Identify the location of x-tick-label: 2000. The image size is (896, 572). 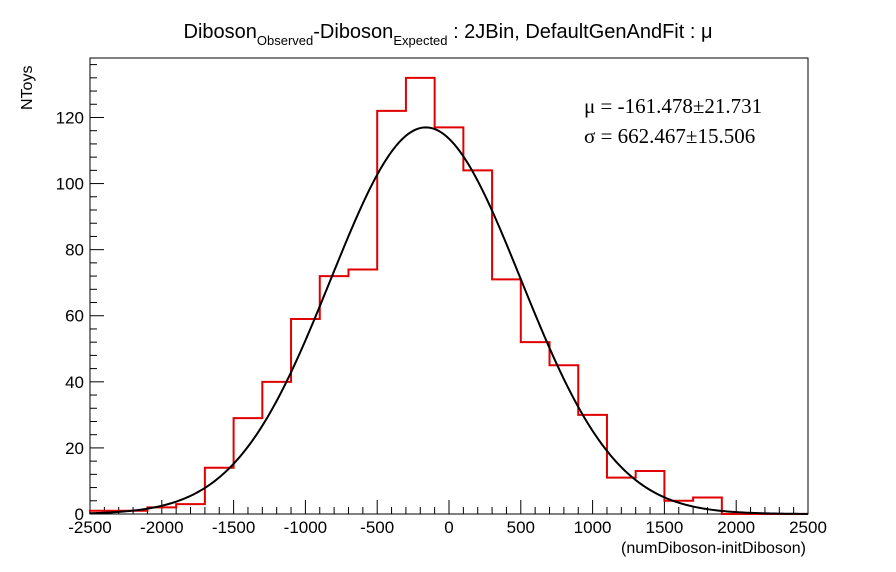
(736, 527).